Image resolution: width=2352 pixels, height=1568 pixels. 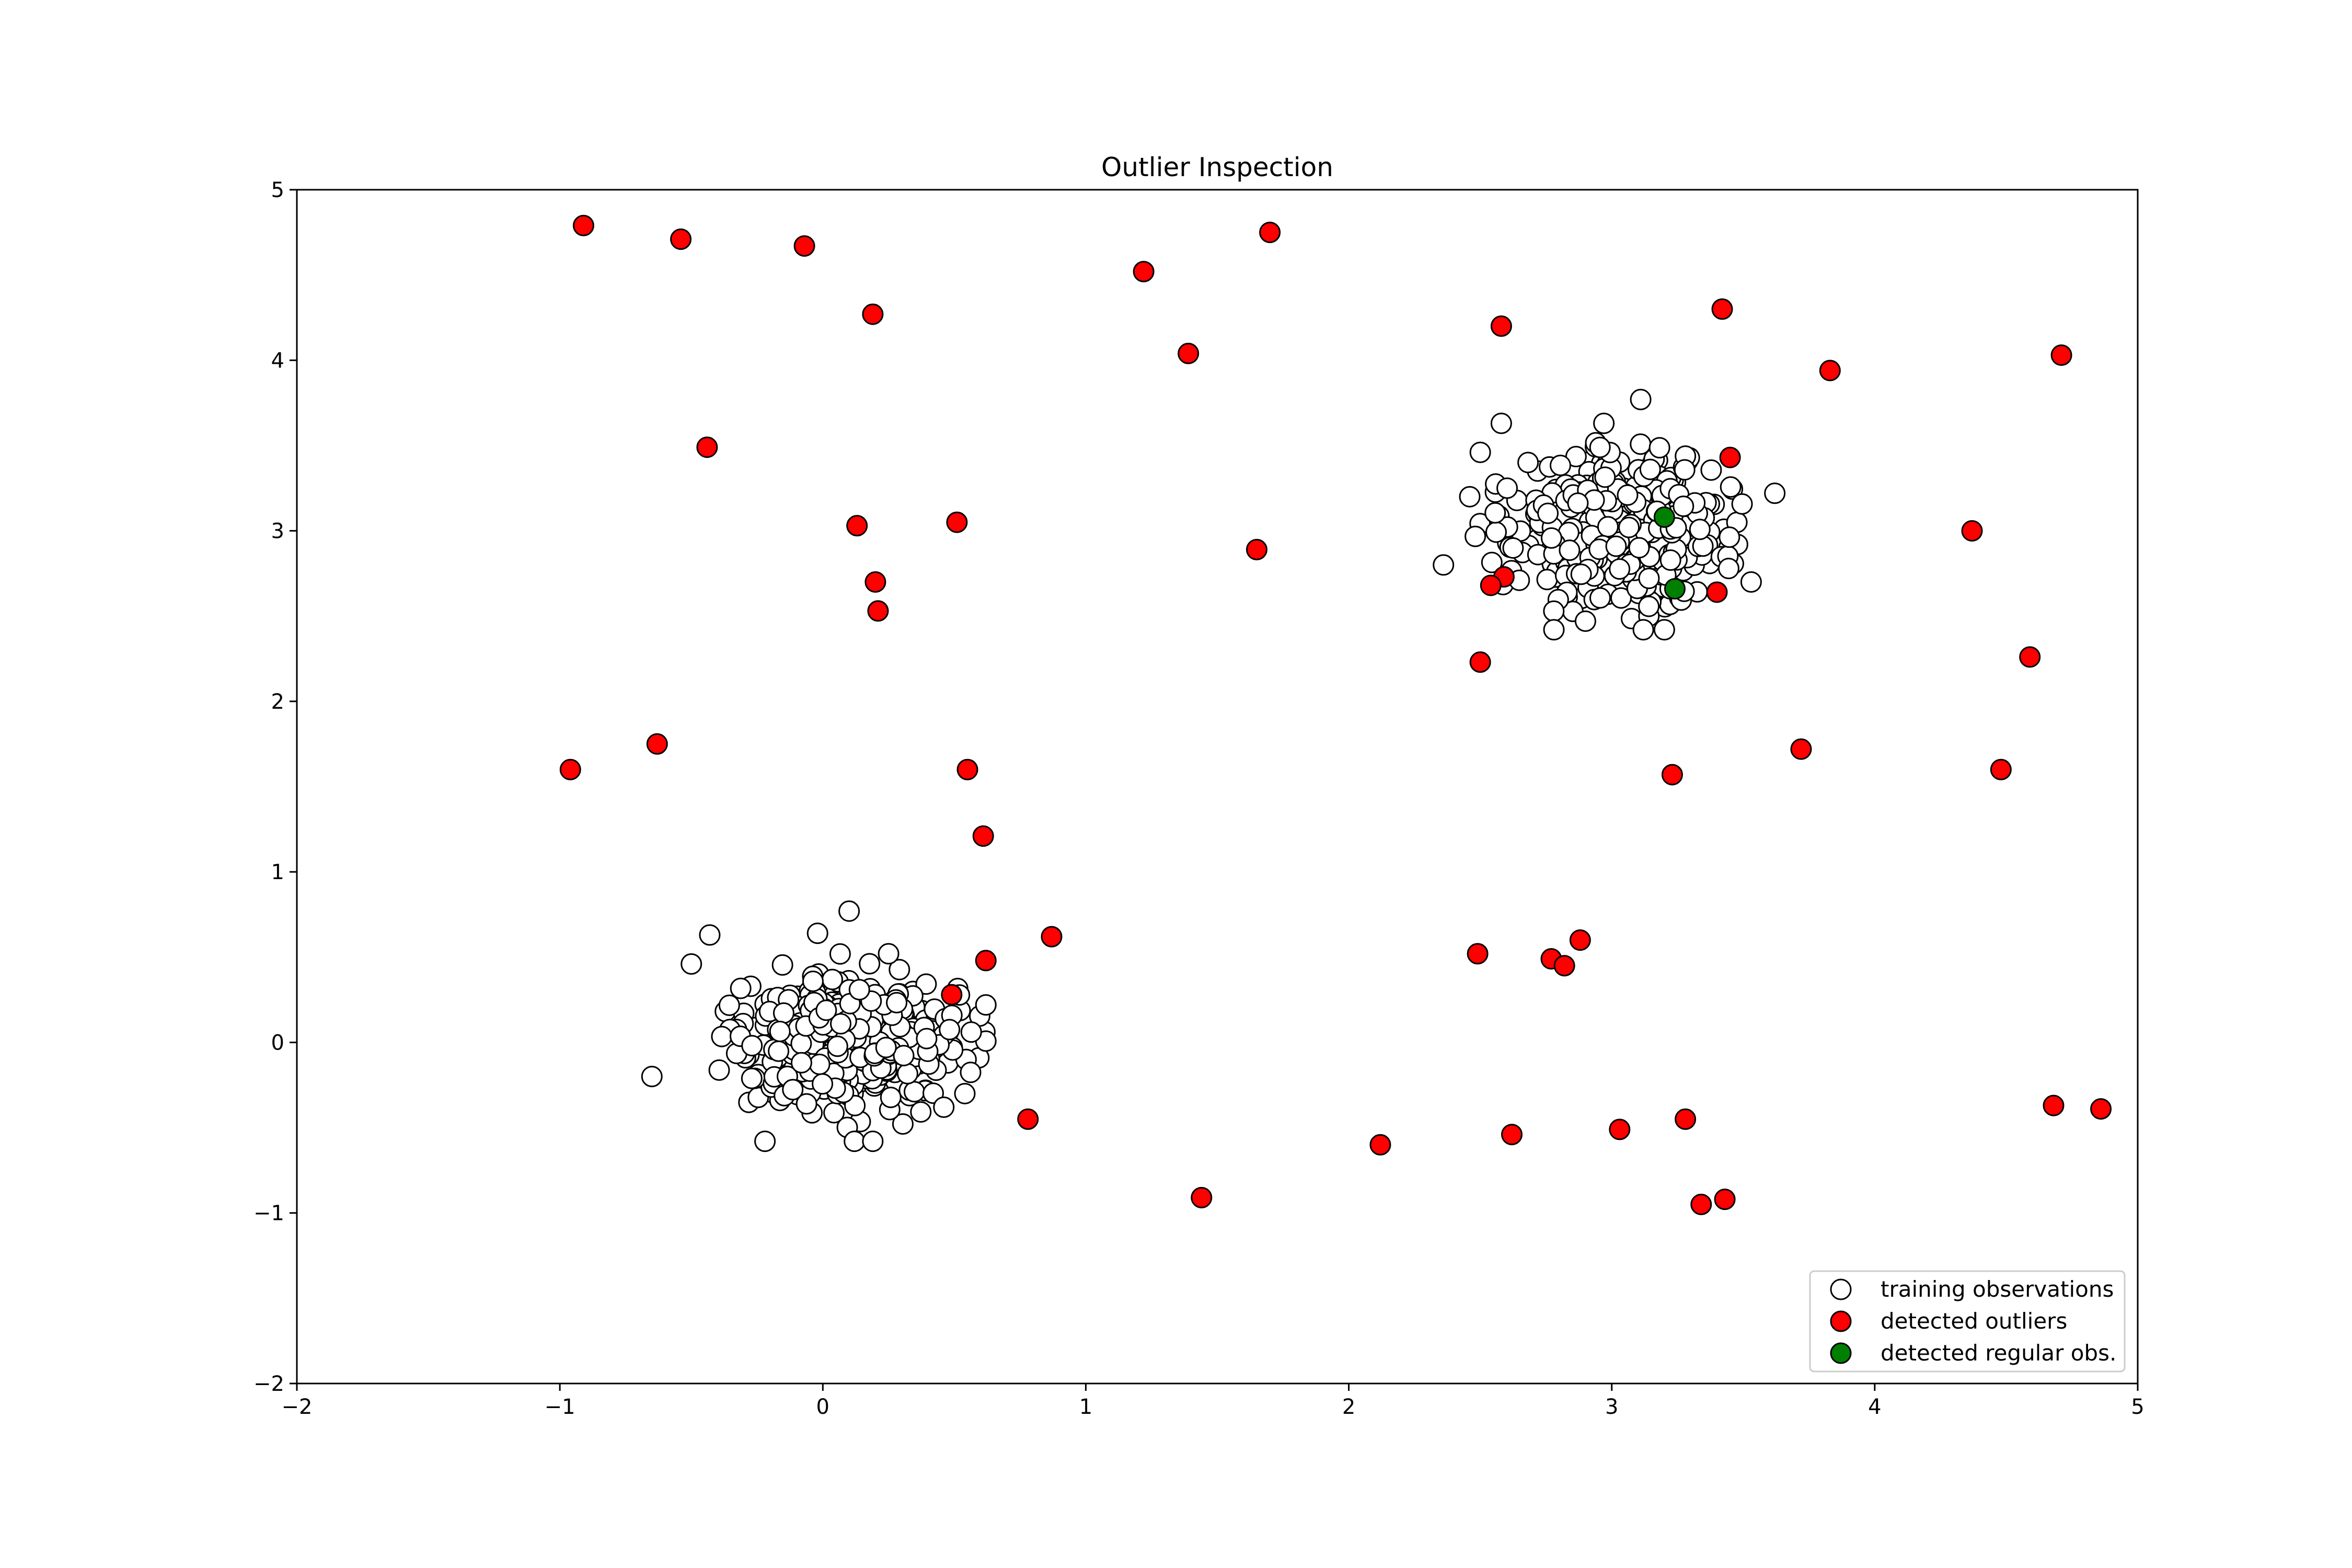 I want to click on y-tick-label: 5, so click(x=277, y=190).